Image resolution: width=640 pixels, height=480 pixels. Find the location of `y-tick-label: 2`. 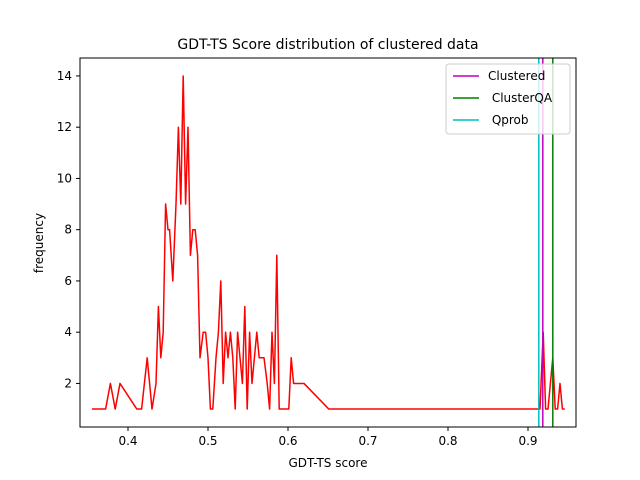

y-tick-label: 2 is located at coordinates (68, 383).